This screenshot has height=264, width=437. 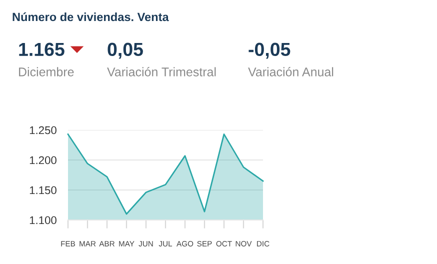 I want to click on y-tick-label: 1.200, so click(x=43, y=160).